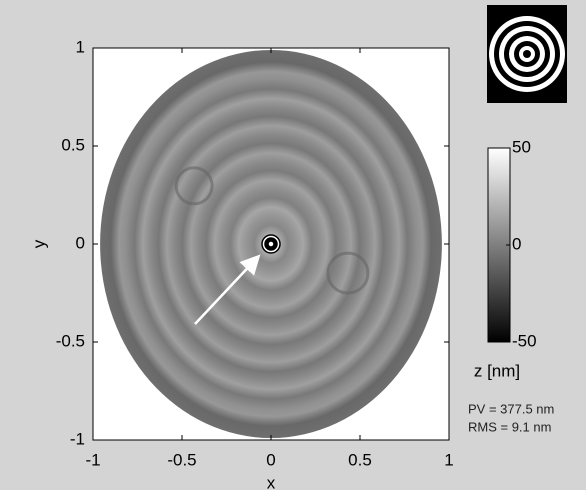  What do you see at coordinates (227, 289) in the screenshot?
I see `arrow` at bounding box center [227, 289].